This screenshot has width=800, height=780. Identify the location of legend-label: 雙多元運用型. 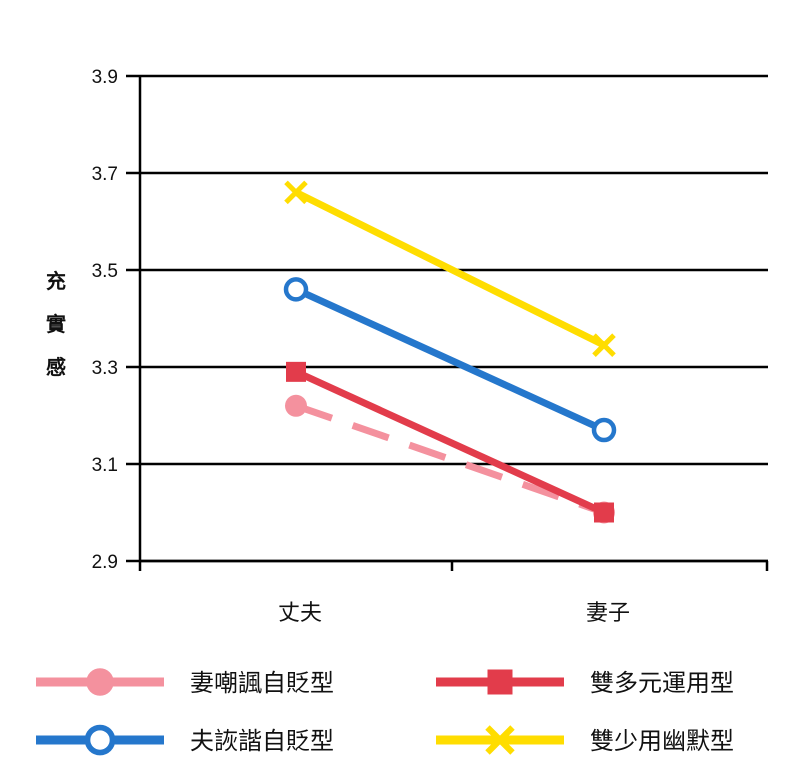
(662, 683).